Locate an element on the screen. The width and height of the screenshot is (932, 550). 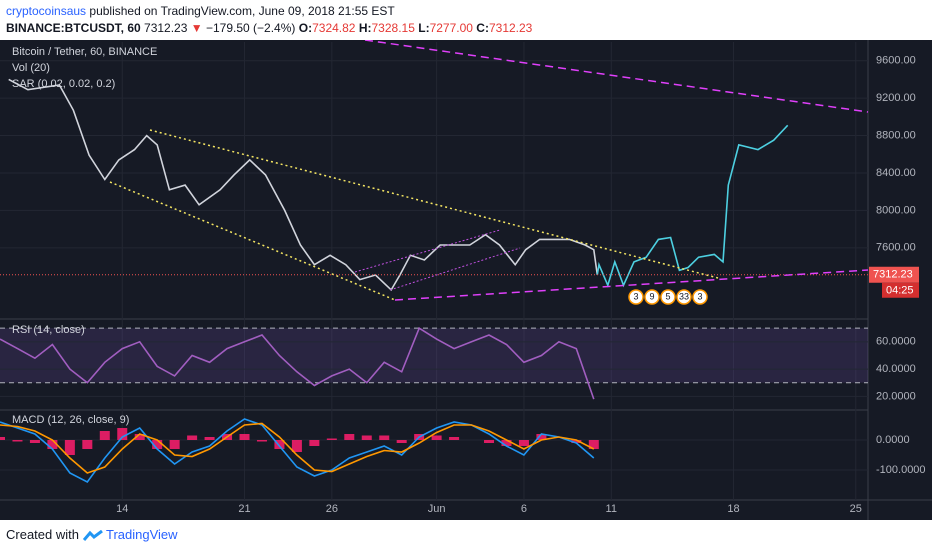
indicator-label: Vol (20) is located at coordinates (31, 68).